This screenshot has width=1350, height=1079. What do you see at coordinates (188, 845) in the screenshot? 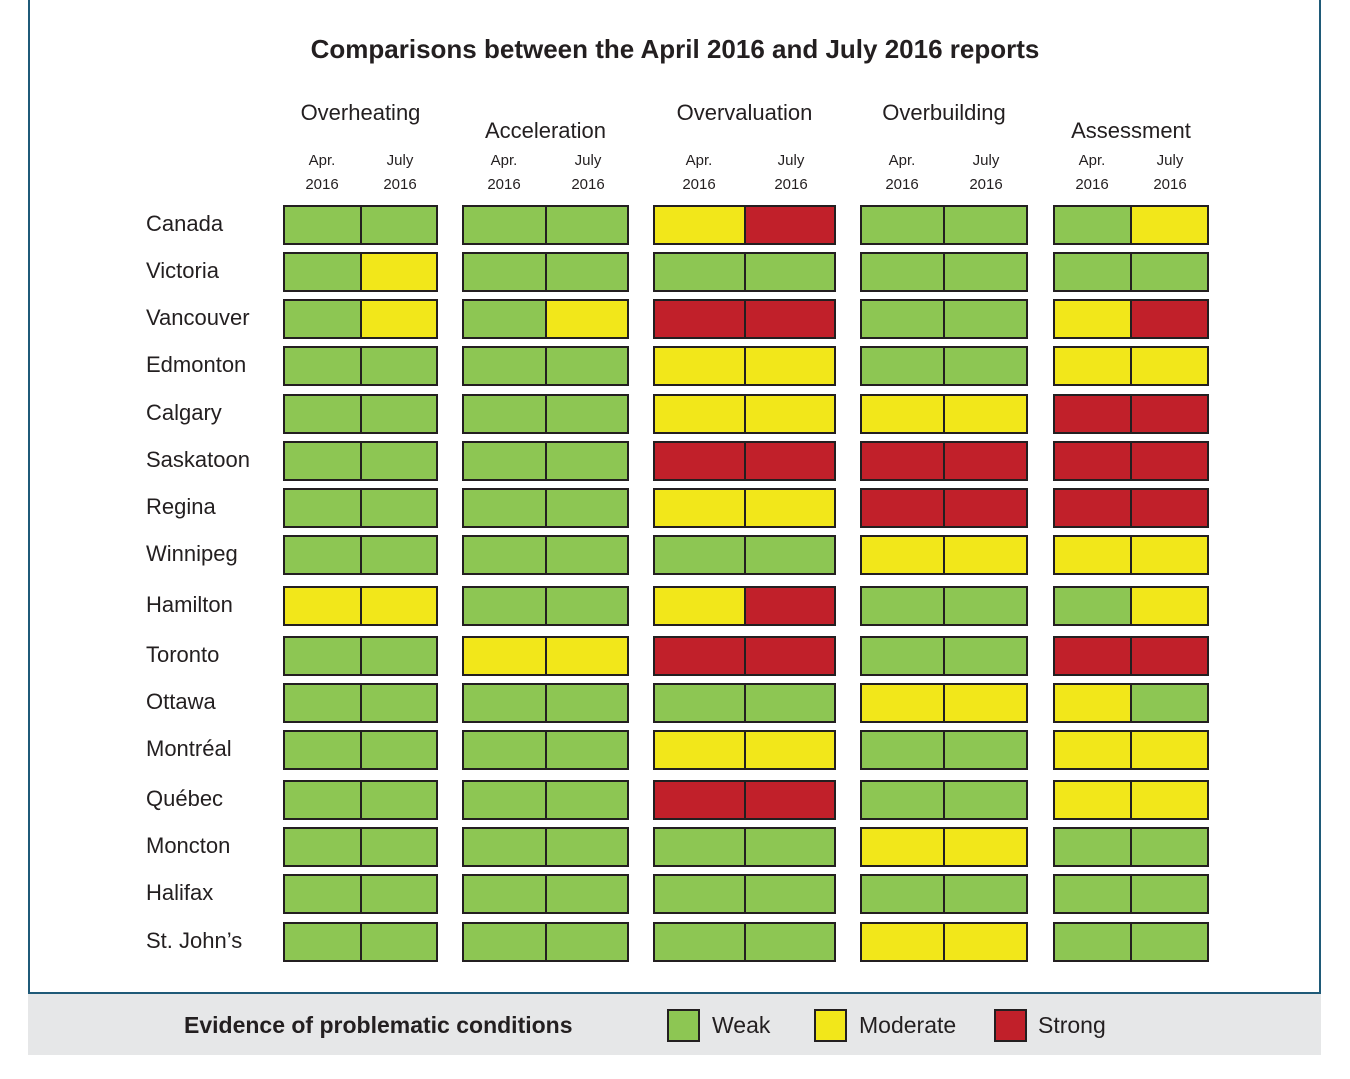
I see `row-label: Moncton` at bounding box center [188, 845].